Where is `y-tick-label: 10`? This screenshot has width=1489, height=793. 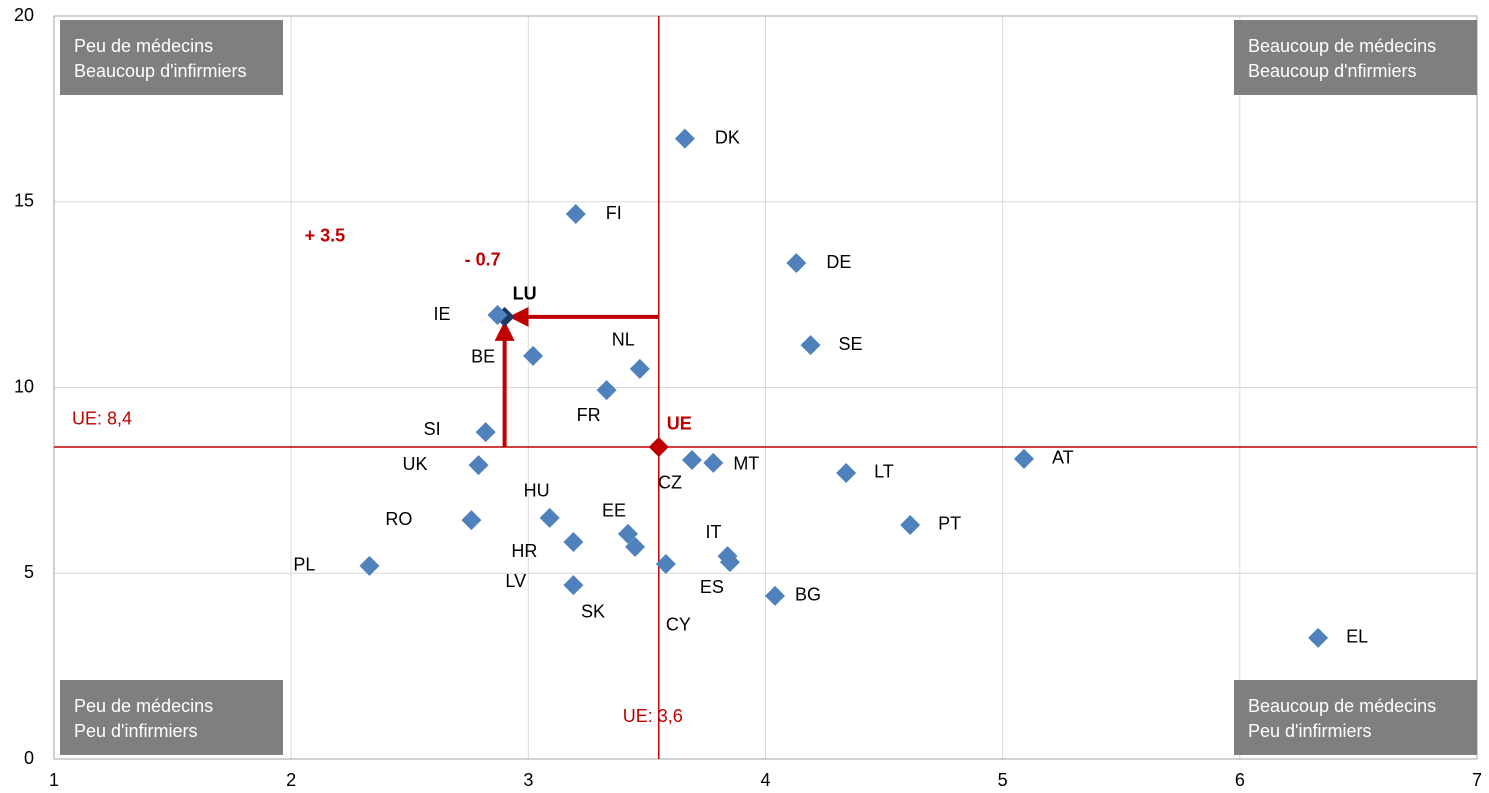
y-tick-label: 10 is located at coordinates (24, 386).